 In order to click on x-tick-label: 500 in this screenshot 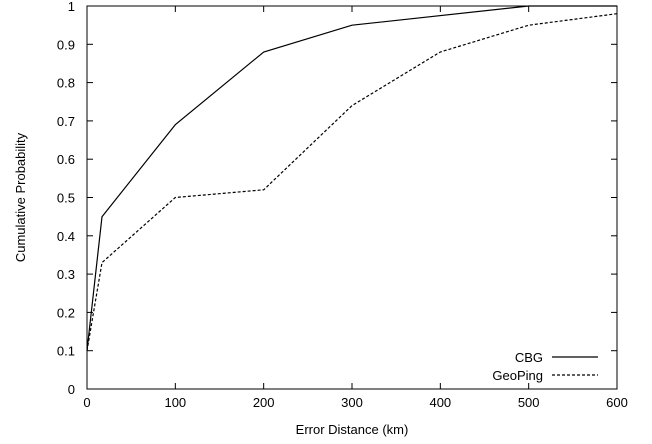, I will do `click(529, 402)`.